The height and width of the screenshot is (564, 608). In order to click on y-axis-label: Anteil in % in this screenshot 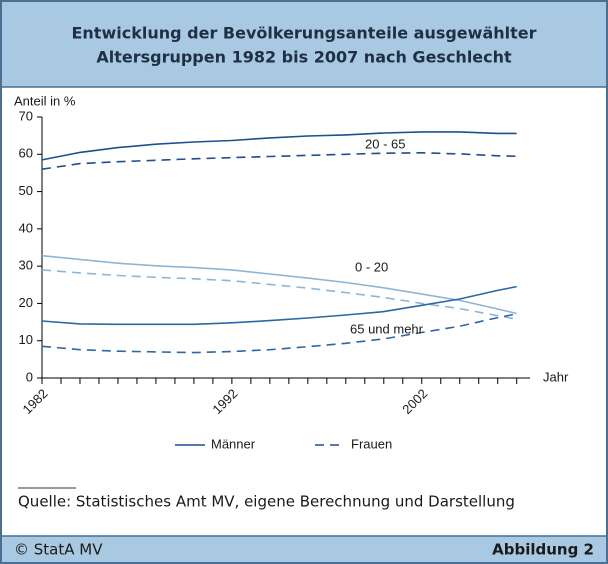, I will do `click(45, 100)`.